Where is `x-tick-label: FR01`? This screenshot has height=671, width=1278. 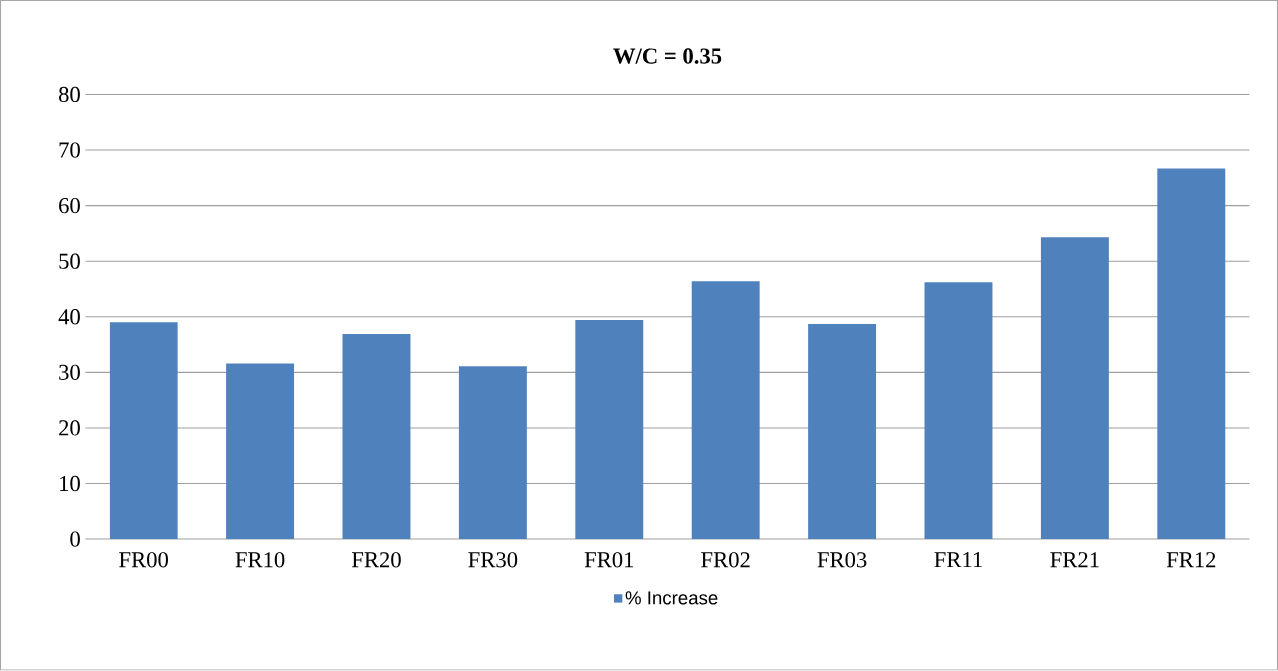 x-tick-label: FR01 is located at coordinates (609, 560).